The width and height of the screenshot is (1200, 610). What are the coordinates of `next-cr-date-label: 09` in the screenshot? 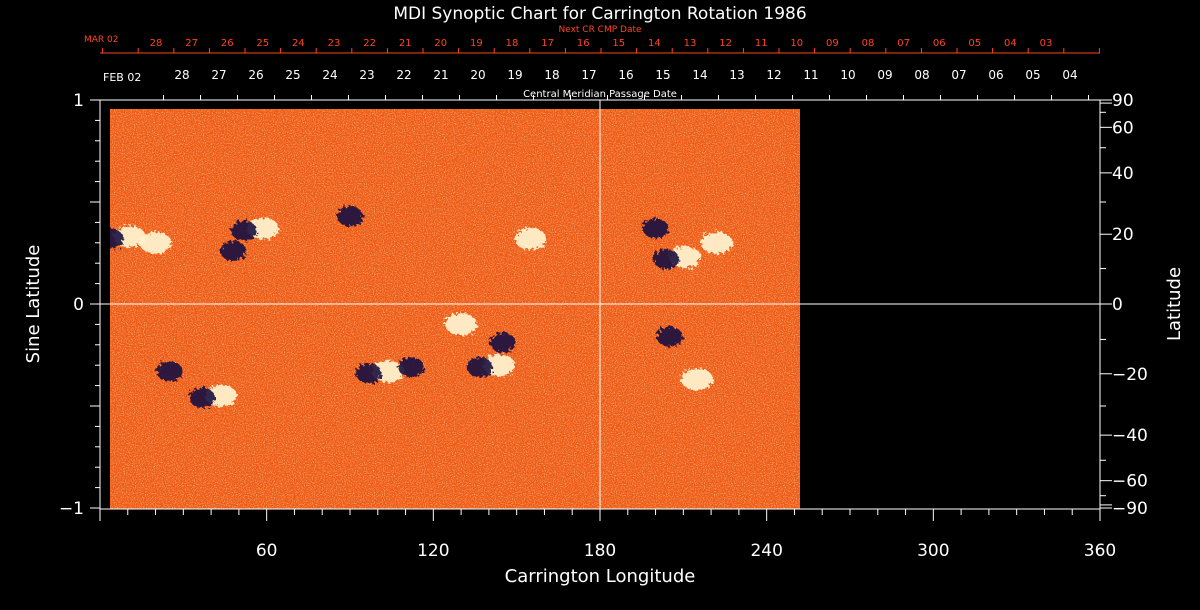 It's located at (832, 43).